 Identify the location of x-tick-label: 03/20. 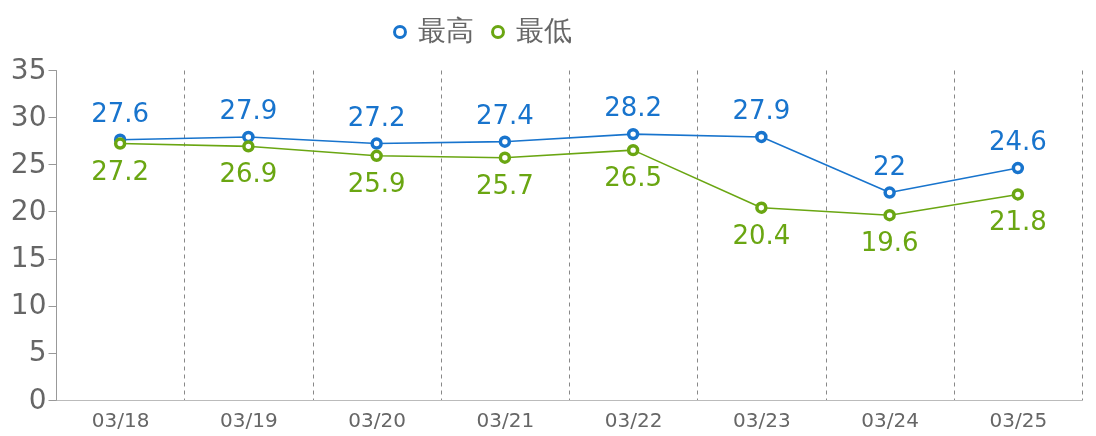
(377, 419).